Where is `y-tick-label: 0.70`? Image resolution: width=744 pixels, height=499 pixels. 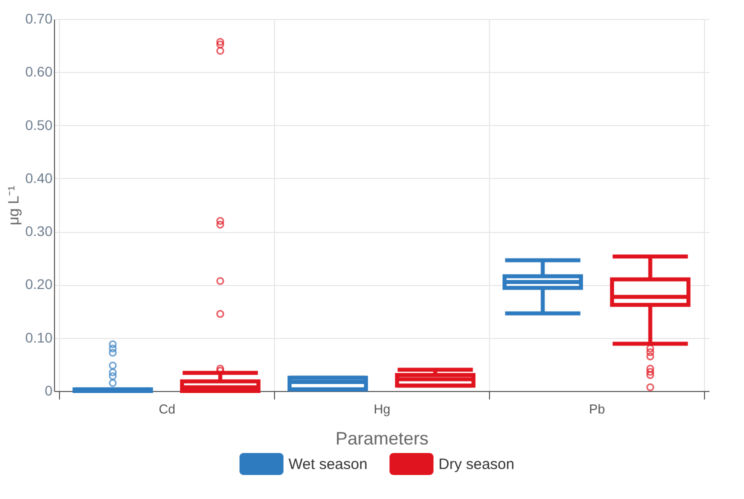 y-tick-label: 0.70 is located at coordinates (39, 18).